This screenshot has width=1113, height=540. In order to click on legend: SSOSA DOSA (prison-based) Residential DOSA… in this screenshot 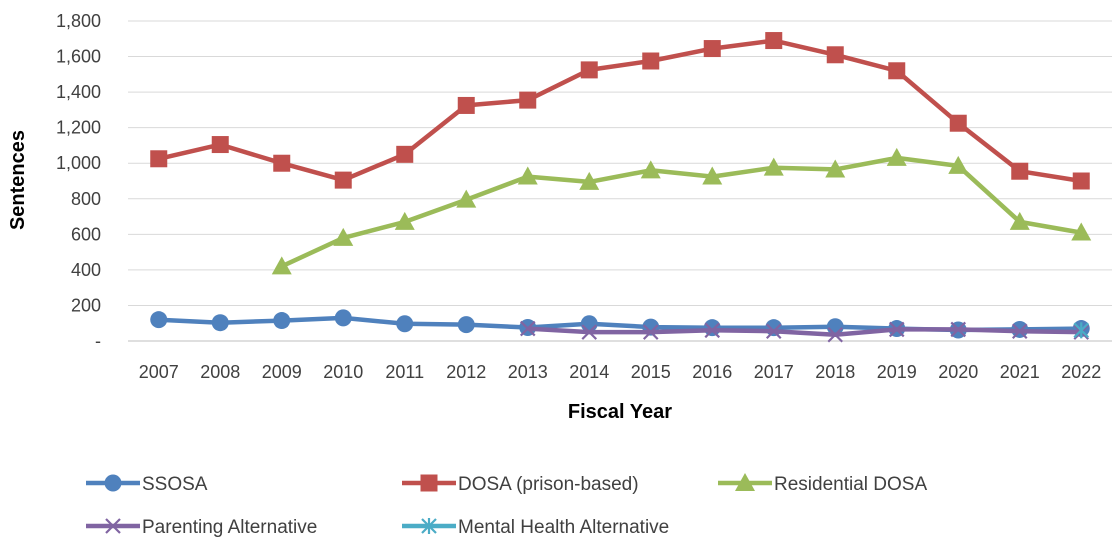, I will do `click(506, 505)`.